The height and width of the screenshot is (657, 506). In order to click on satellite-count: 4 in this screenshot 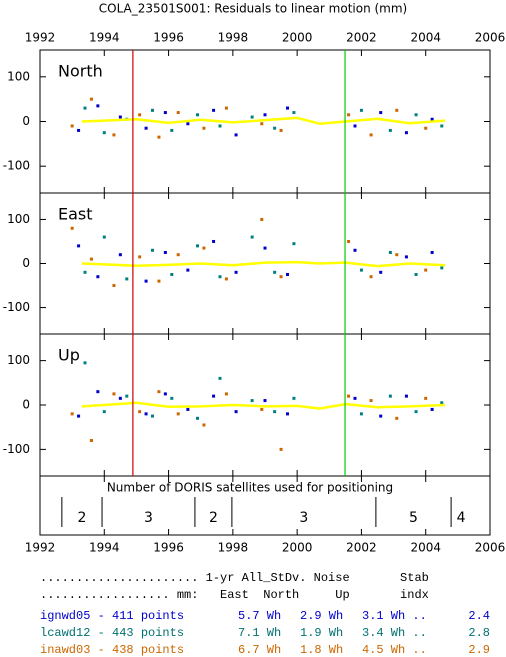, I will do `click(461, 518)`.